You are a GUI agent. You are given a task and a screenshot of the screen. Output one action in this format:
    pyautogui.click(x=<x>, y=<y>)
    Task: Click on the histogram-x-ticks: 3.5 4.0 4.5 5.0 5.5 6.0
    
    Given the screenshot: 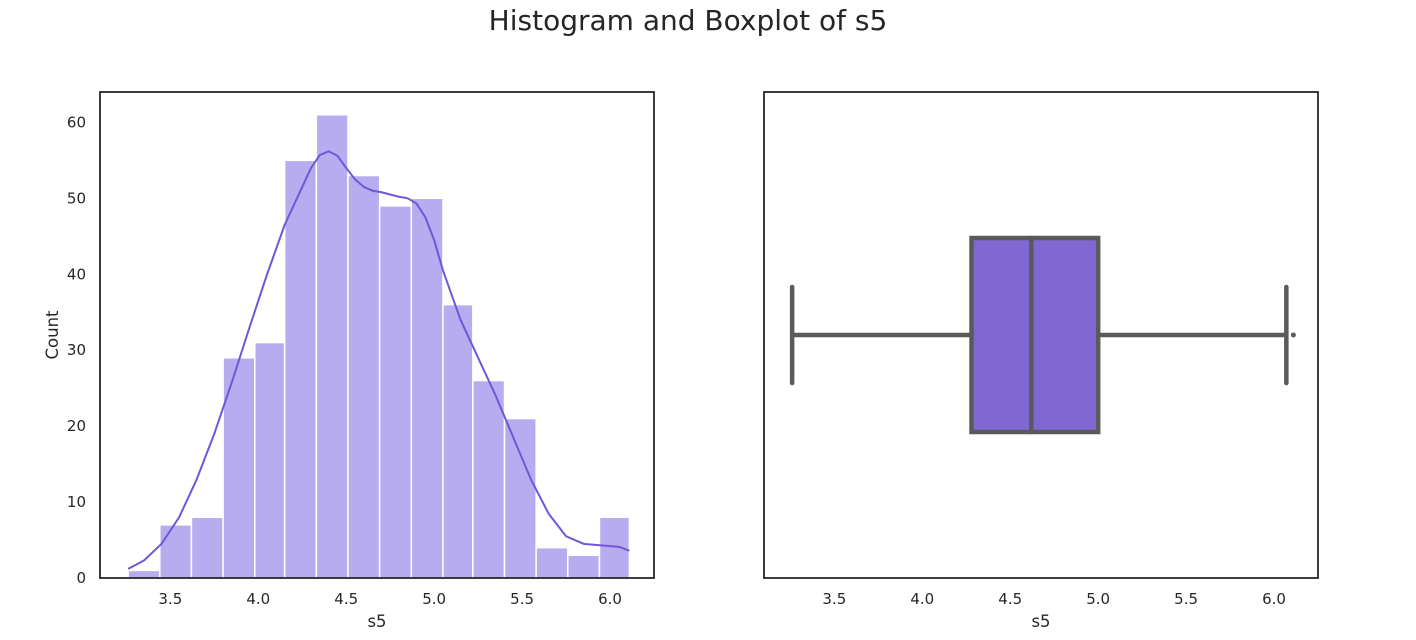 What is the action you would take?
    pyautogui.click(x=390, y=599)
    